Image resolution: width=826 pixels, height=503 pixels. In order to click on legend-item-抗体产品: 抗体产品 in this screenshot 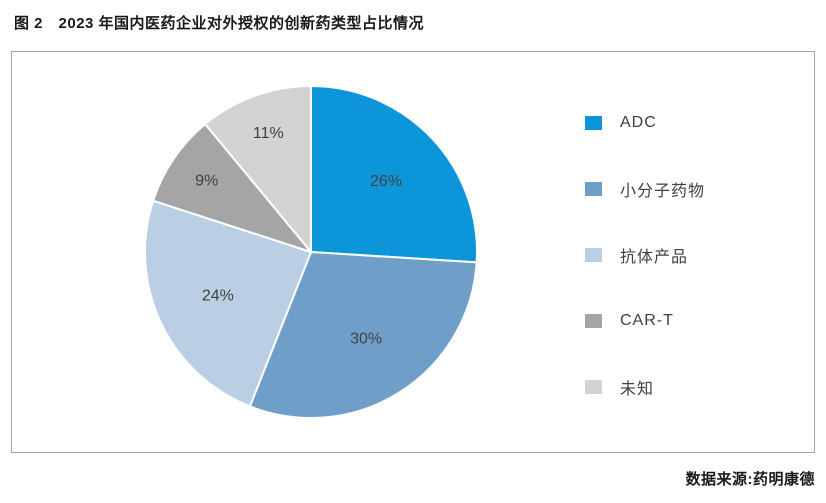, I will do `click(636, 256)`.